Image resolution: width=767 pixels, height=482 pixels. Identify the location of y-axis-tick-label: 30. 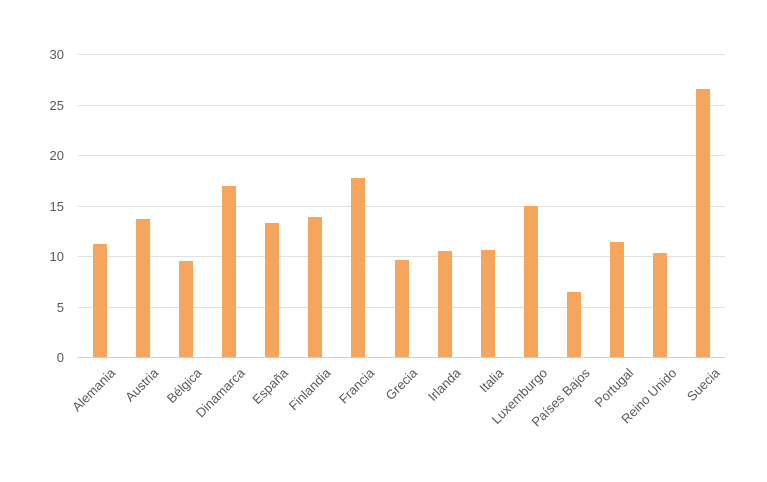
(56, 54).